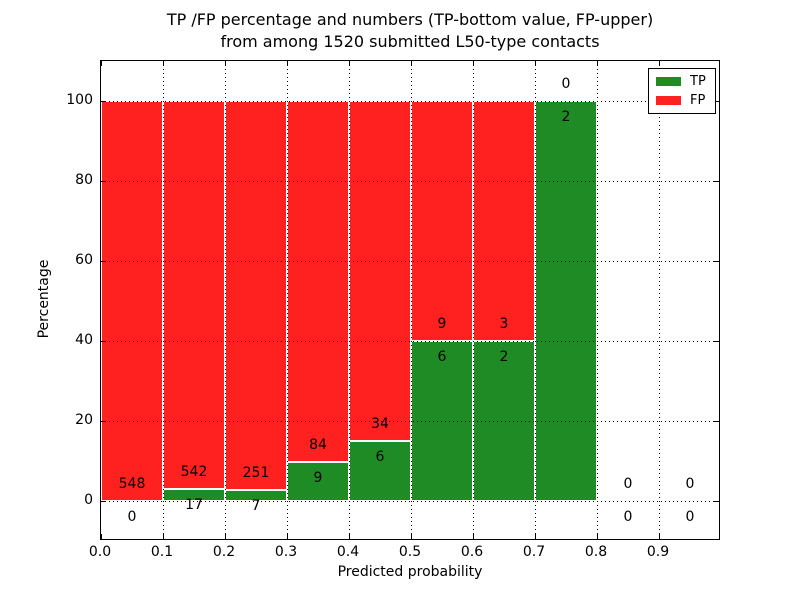 The height and width of the screenshot is (600, 800). What do you see at coordinates (685, 100) in the screenshot?
I see `legend-item-fp: FP` at bounding box center [685, 100].